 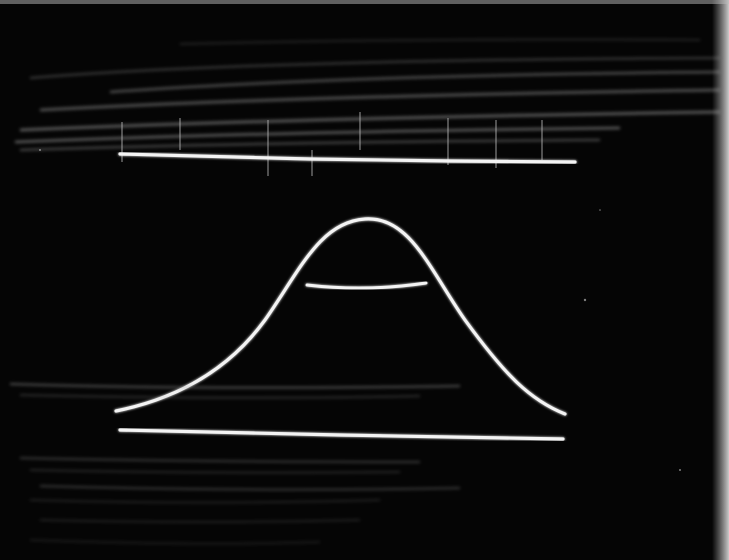 What do you see at coordinates (364, 2) in the screenshot?
I see `top-edge` at bounding box center [364, 2].